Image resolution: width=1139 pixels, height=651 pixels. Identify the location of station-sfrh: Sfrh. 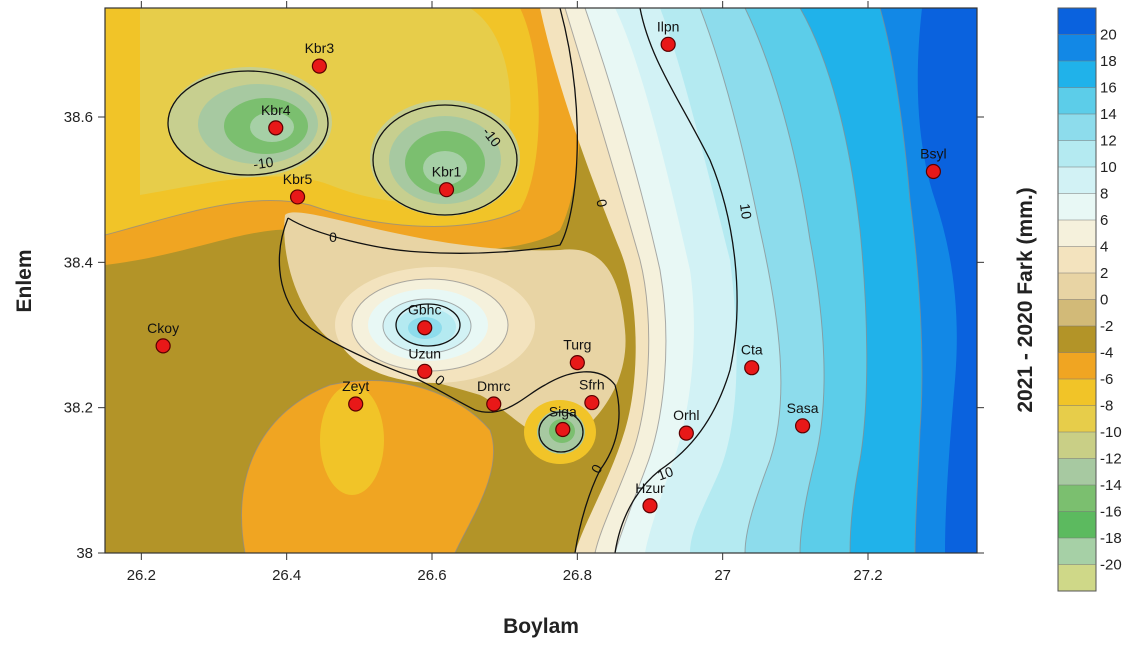
(592, 394).